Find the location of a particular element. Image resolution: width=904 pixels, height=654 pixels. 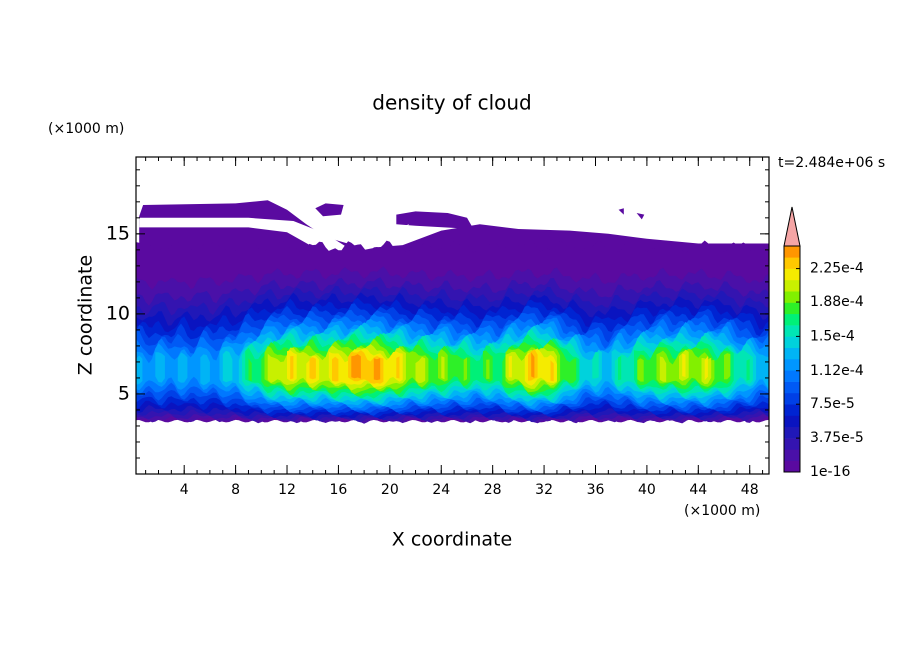

colorbar-tick-label: 1.88e-4 is located at coordinates (837, 302).